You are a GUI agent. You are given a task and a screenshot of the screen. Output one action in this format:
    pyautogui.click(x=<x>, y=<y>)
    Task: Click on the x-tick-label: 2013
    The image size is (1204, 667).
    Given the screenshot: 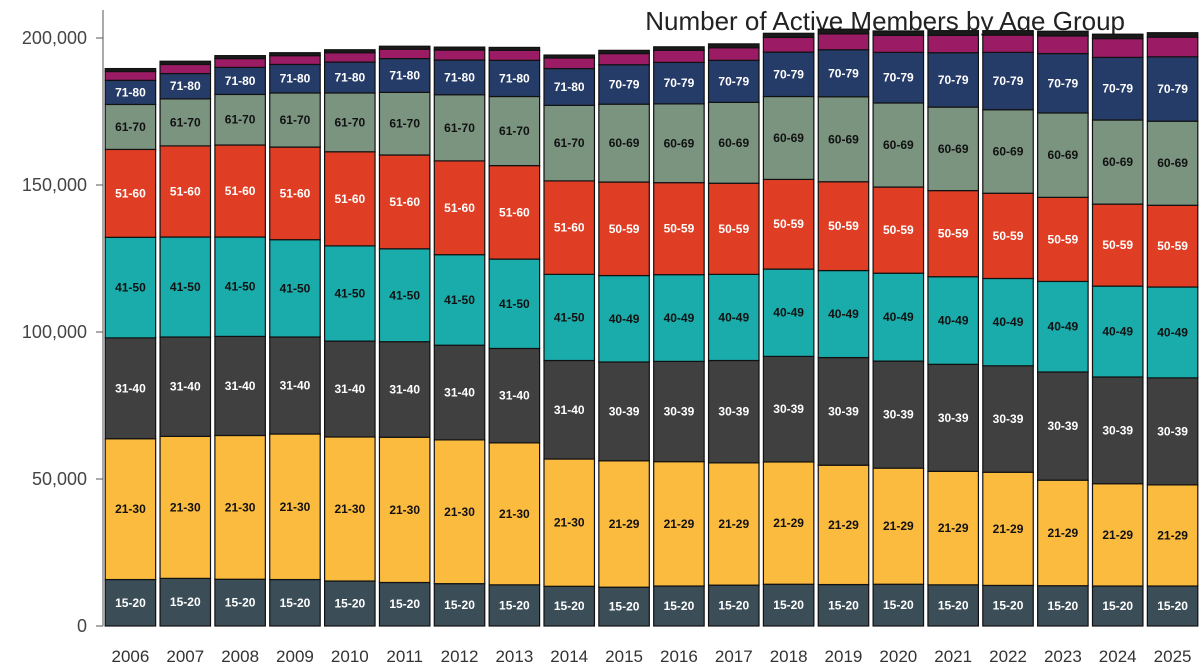 What is the action you would take?
    pyautogui.click(x=514, y=656)
    